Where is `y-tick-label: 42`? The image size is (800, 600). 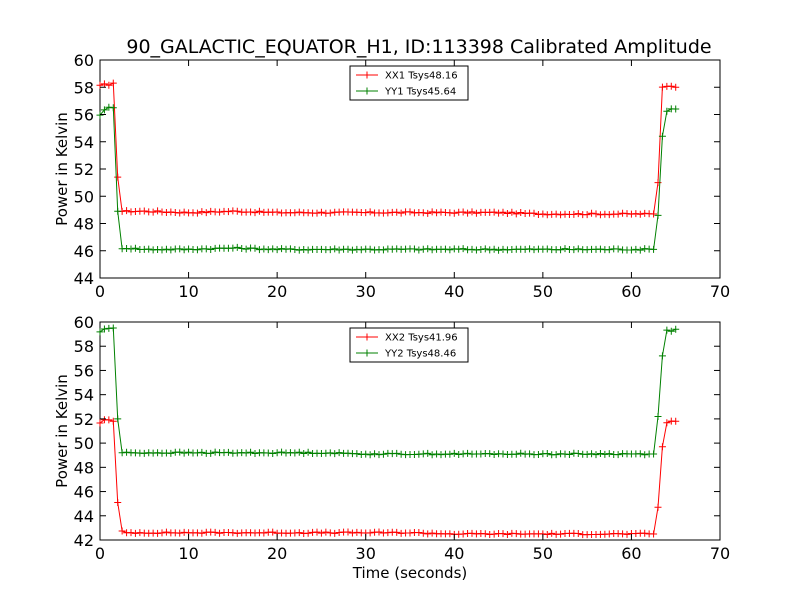
y-tick-label: 42 is located at coordinates (84, 540).